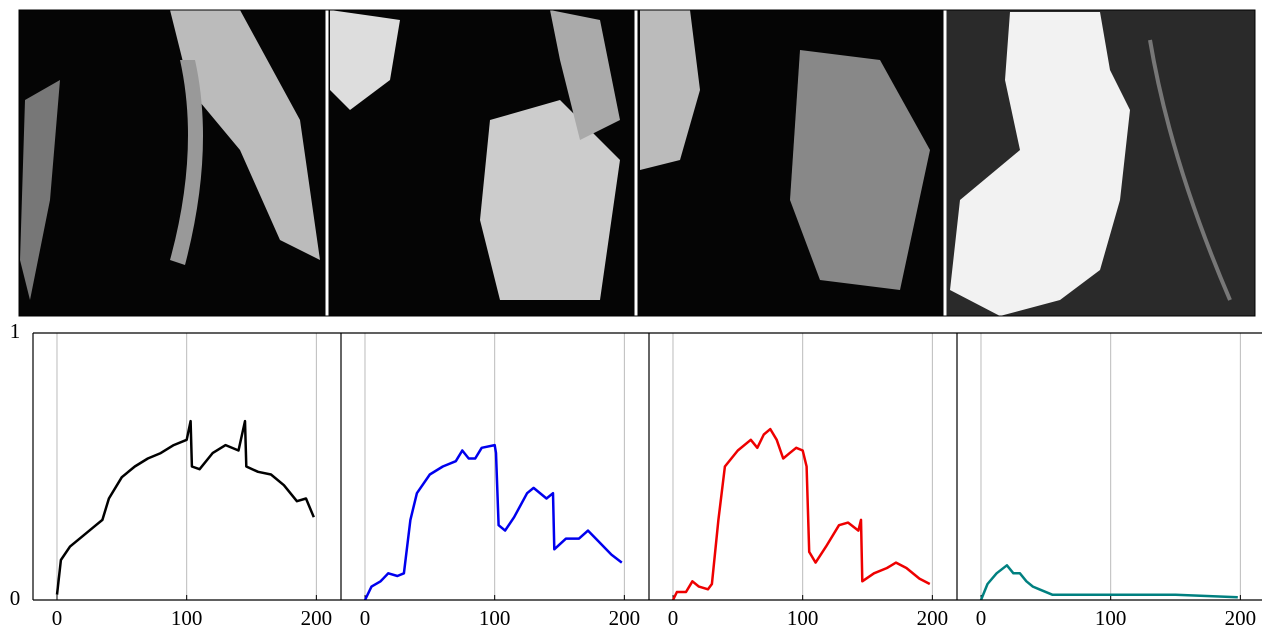 The height and width of the screenshot is (631, 1263). What do you see at coordinates (15, 598) in the screenshot?
I see `y-tick-label: 0` at bounding box center [15, 598].